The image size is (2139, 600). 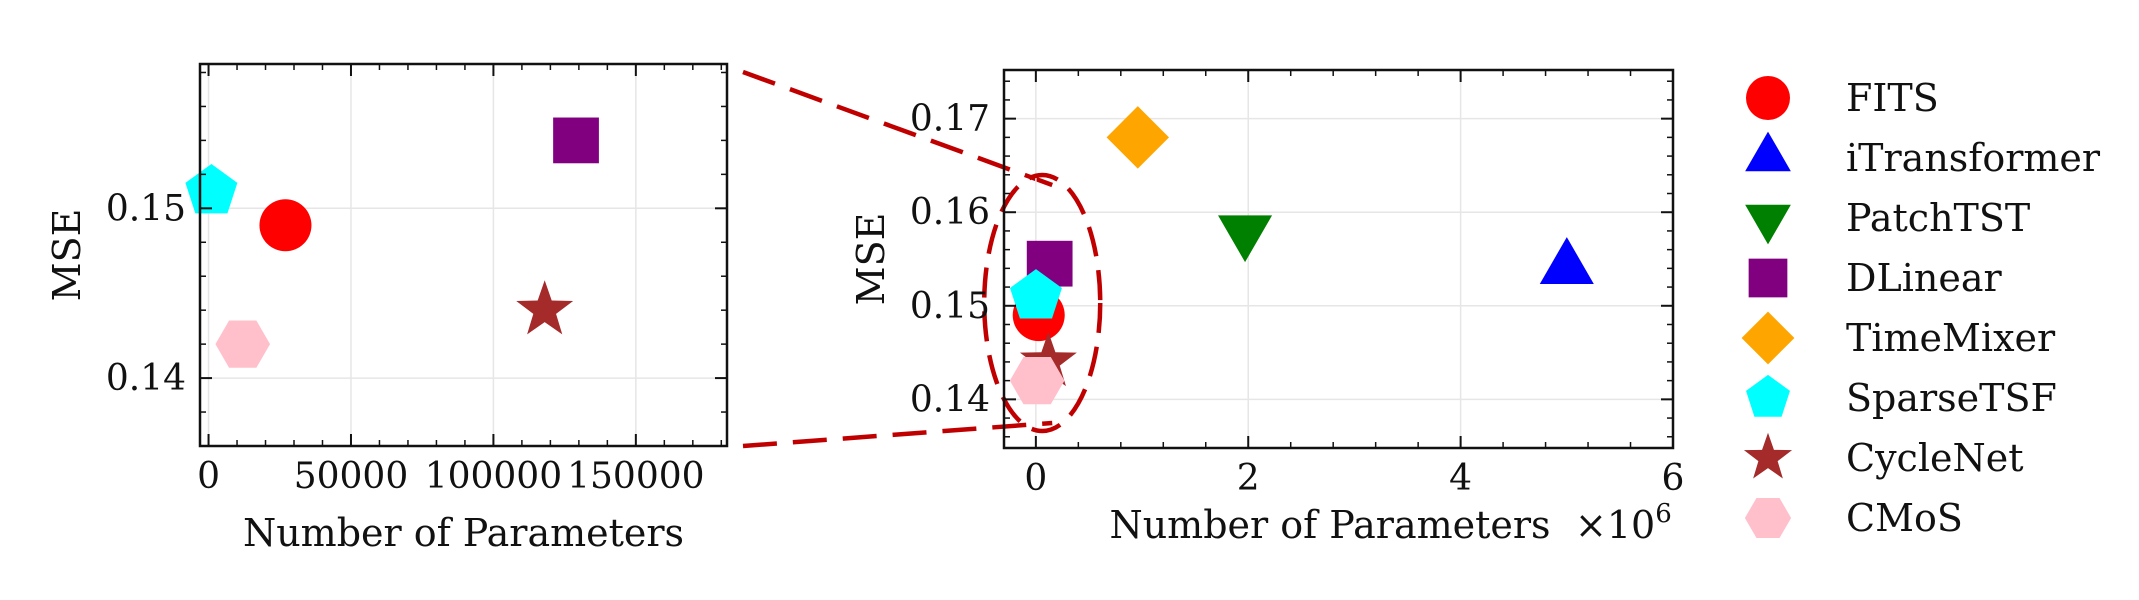 I want to click on left-x-tick-label: 0, so click(x=208, y=476).